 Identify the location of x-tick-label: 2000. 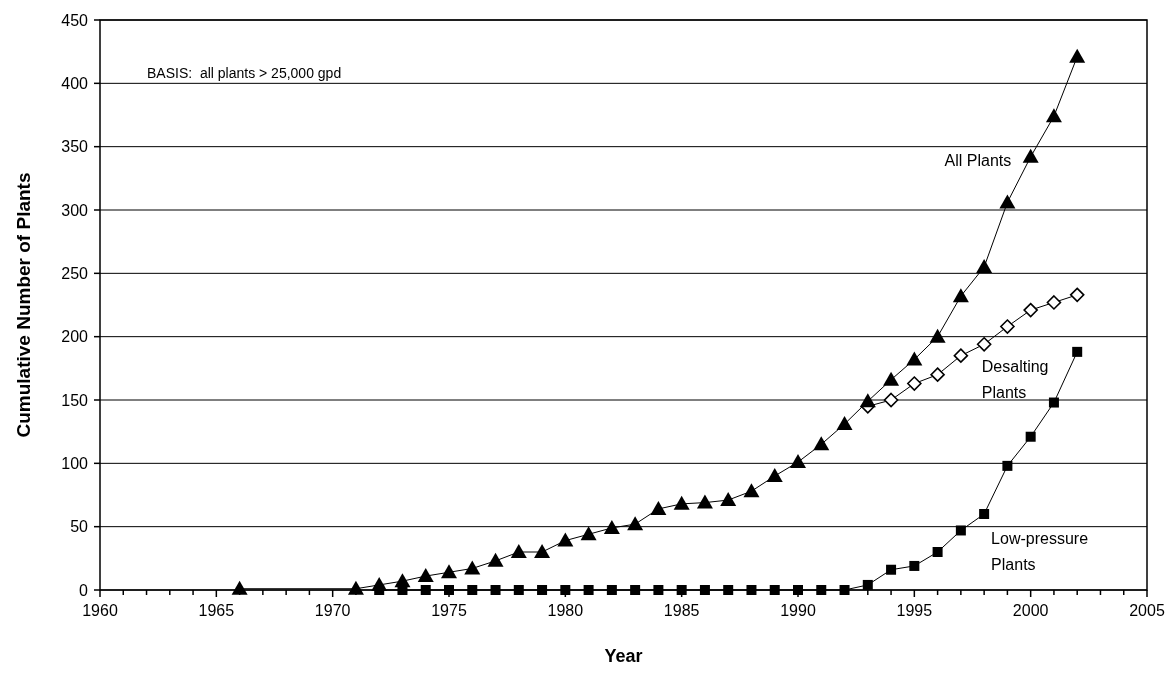
(1030, 610).